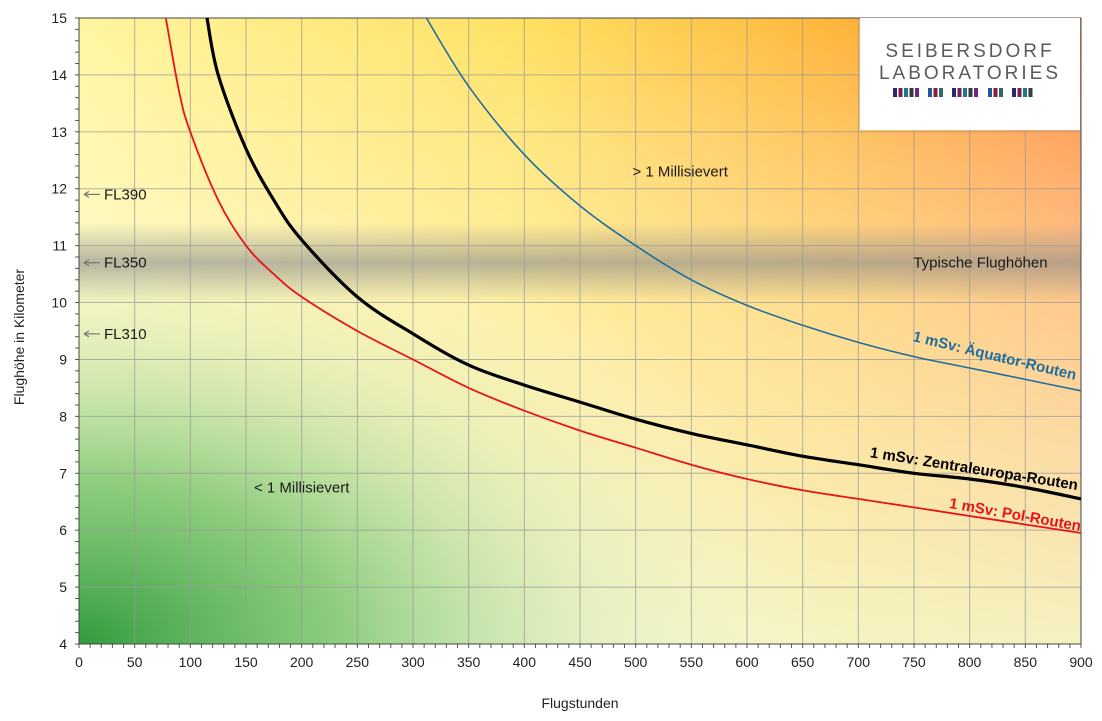 This screenshot has width=1102, height=721. What do you see at coordinates (59, 132) in the screenshot?
I see `y-tick-label: 13` at bounding box center [59, 132].